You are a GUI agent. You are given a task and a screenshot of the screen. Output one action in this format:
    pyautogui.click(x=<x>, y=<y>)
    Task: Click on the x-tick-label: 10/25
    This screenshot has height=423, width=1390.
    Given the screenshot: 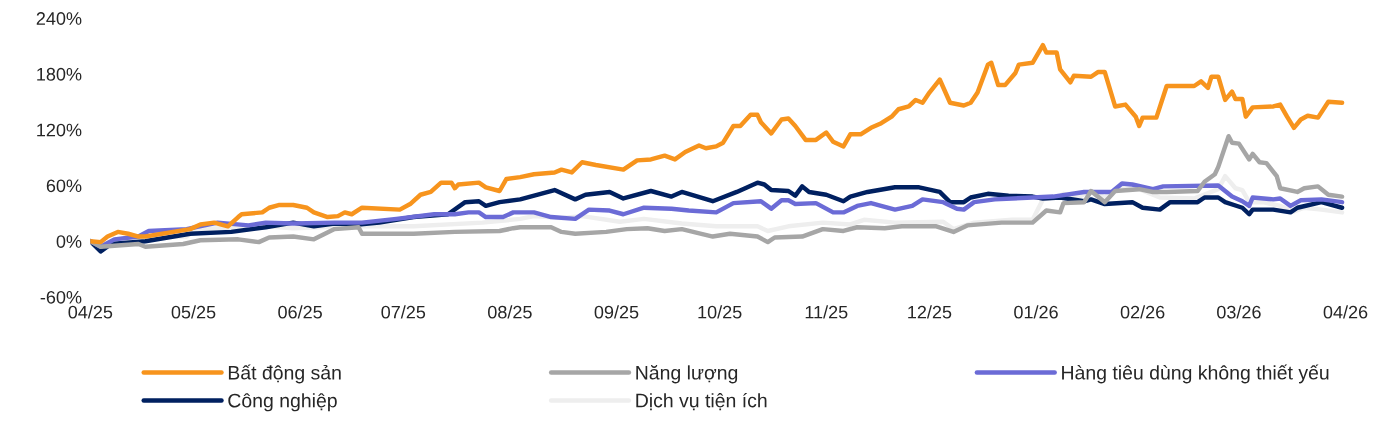 What is the action you would take?
    pyautogui.click(x=720, y=312)
    